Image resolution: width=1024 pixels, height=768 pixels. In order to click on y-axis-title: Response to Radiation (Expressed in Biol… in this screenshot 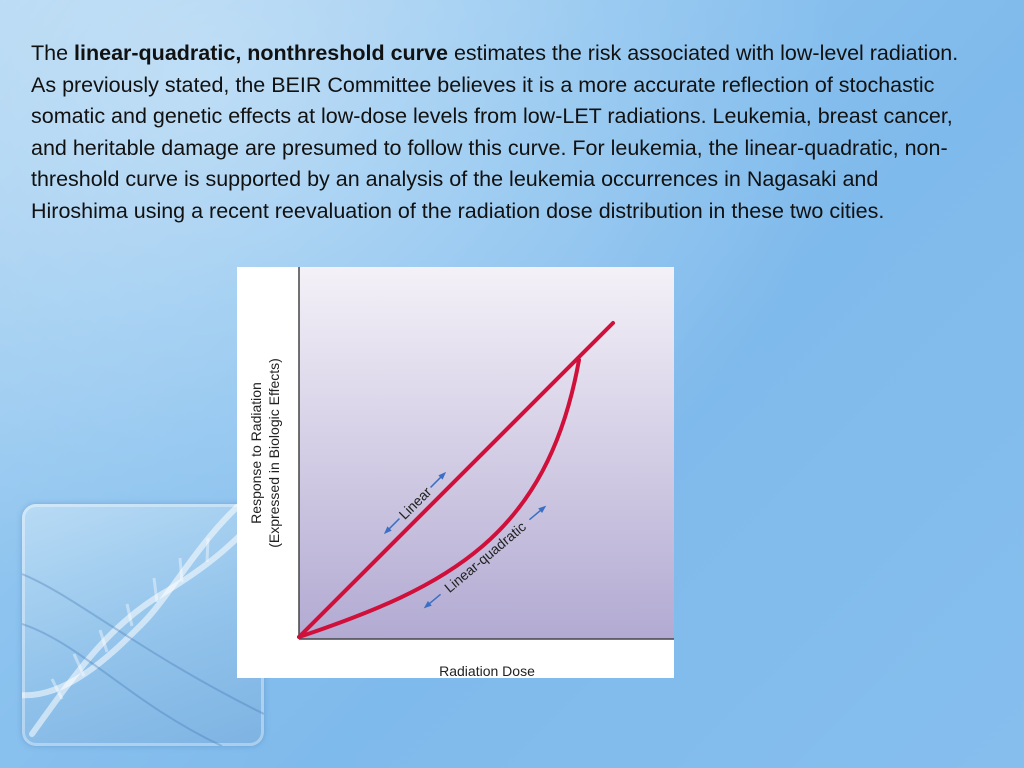, I will do `click(265, 453)`.